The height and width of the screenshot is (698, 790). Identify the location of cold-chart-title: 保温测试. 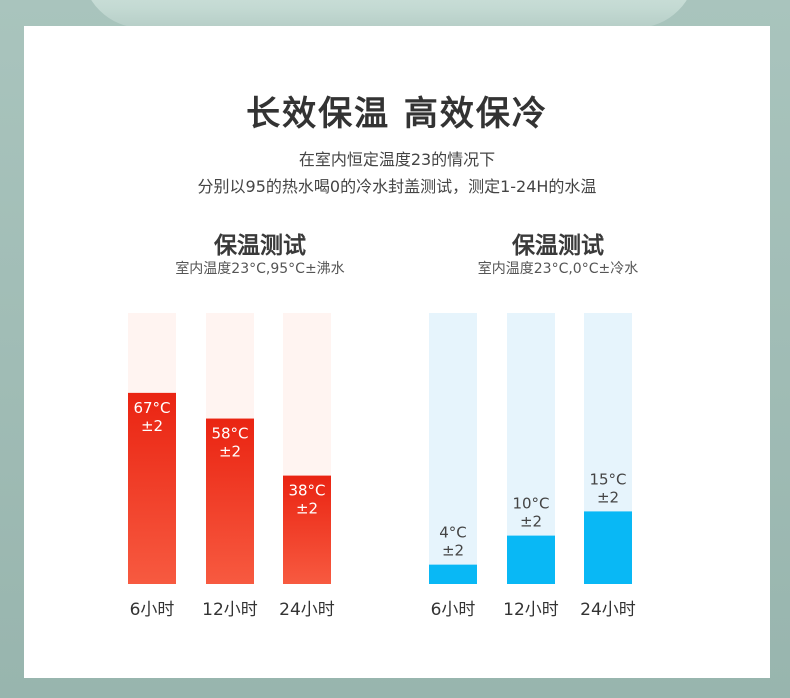
(558, 246).